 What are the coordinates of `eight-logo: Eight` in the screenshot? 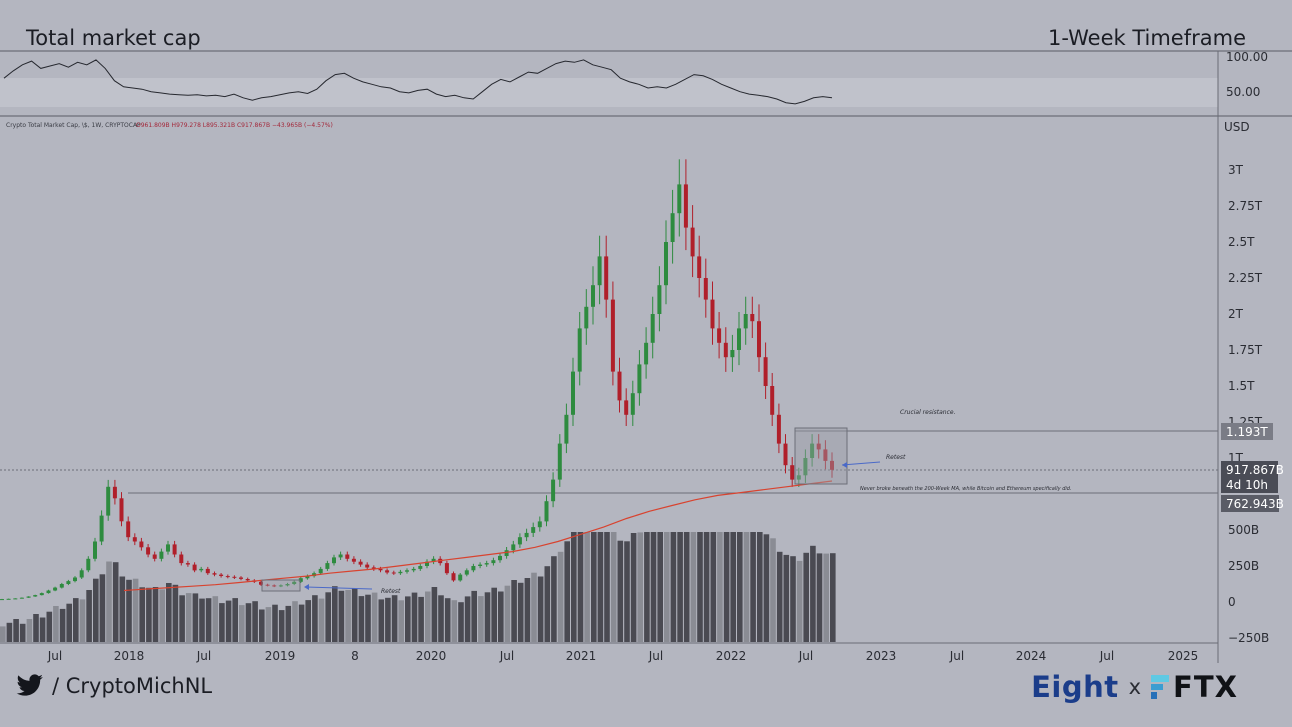 It's located at (1075, 687).